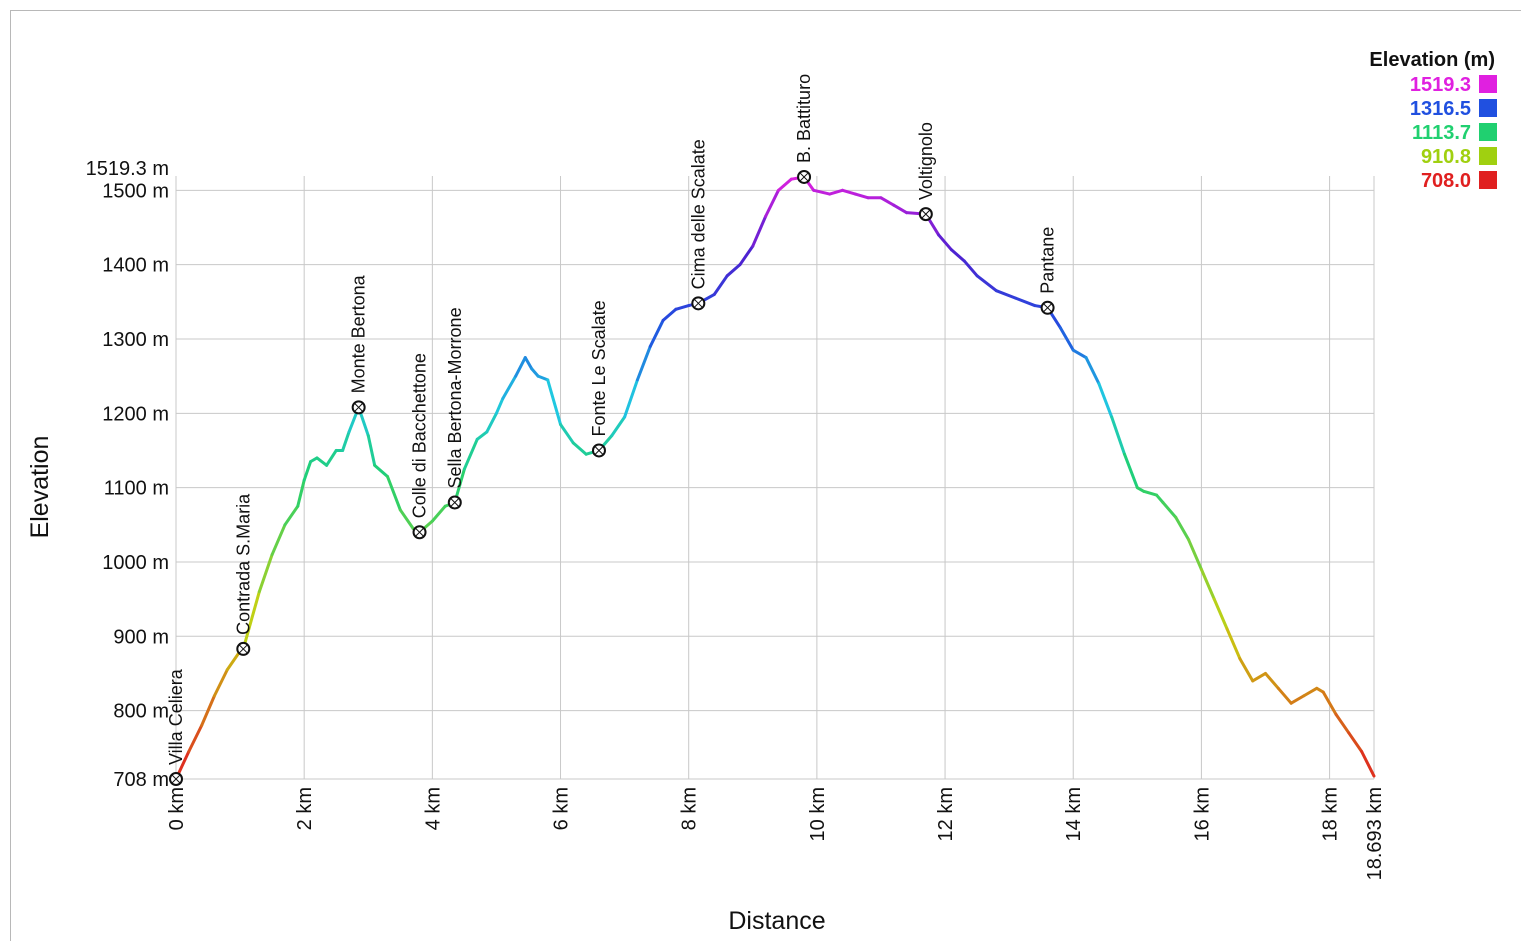  Describe the element at coordinates (176, 716) in the screenshot. I see `waypoint-label: Villa Celiera` at that location.